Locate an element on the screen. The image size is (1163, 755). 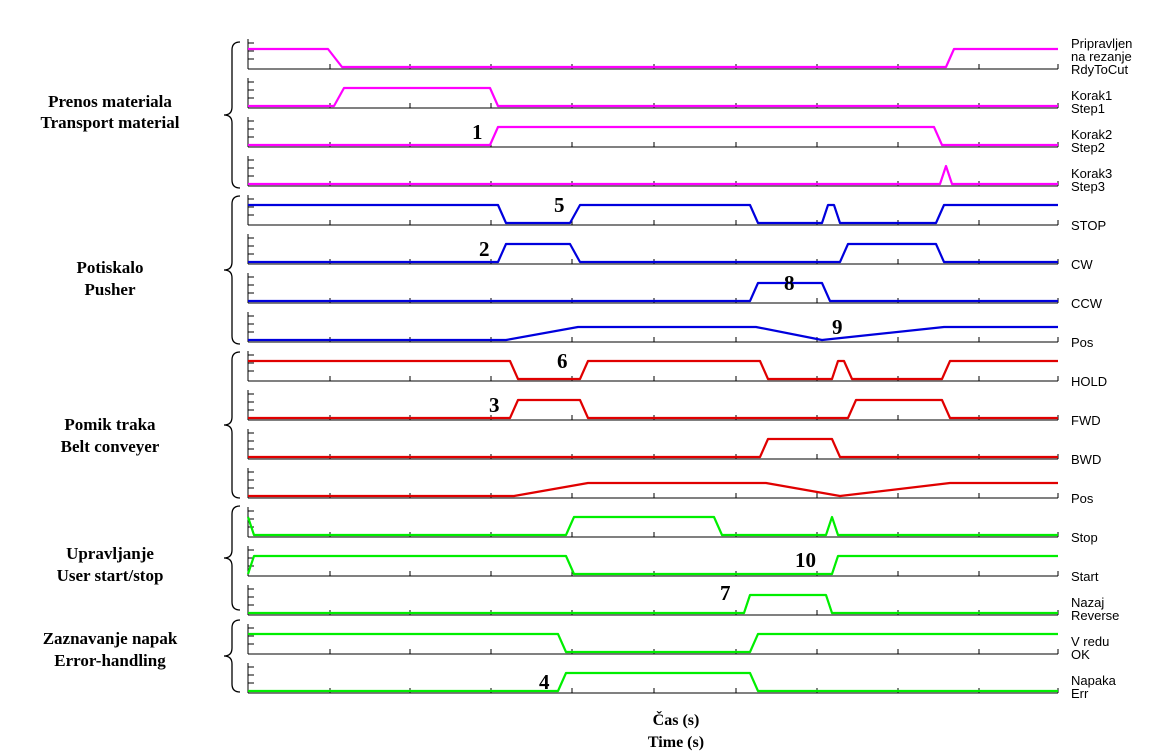
signal-label-start-13: Start is located at coordinates (1085, 576).